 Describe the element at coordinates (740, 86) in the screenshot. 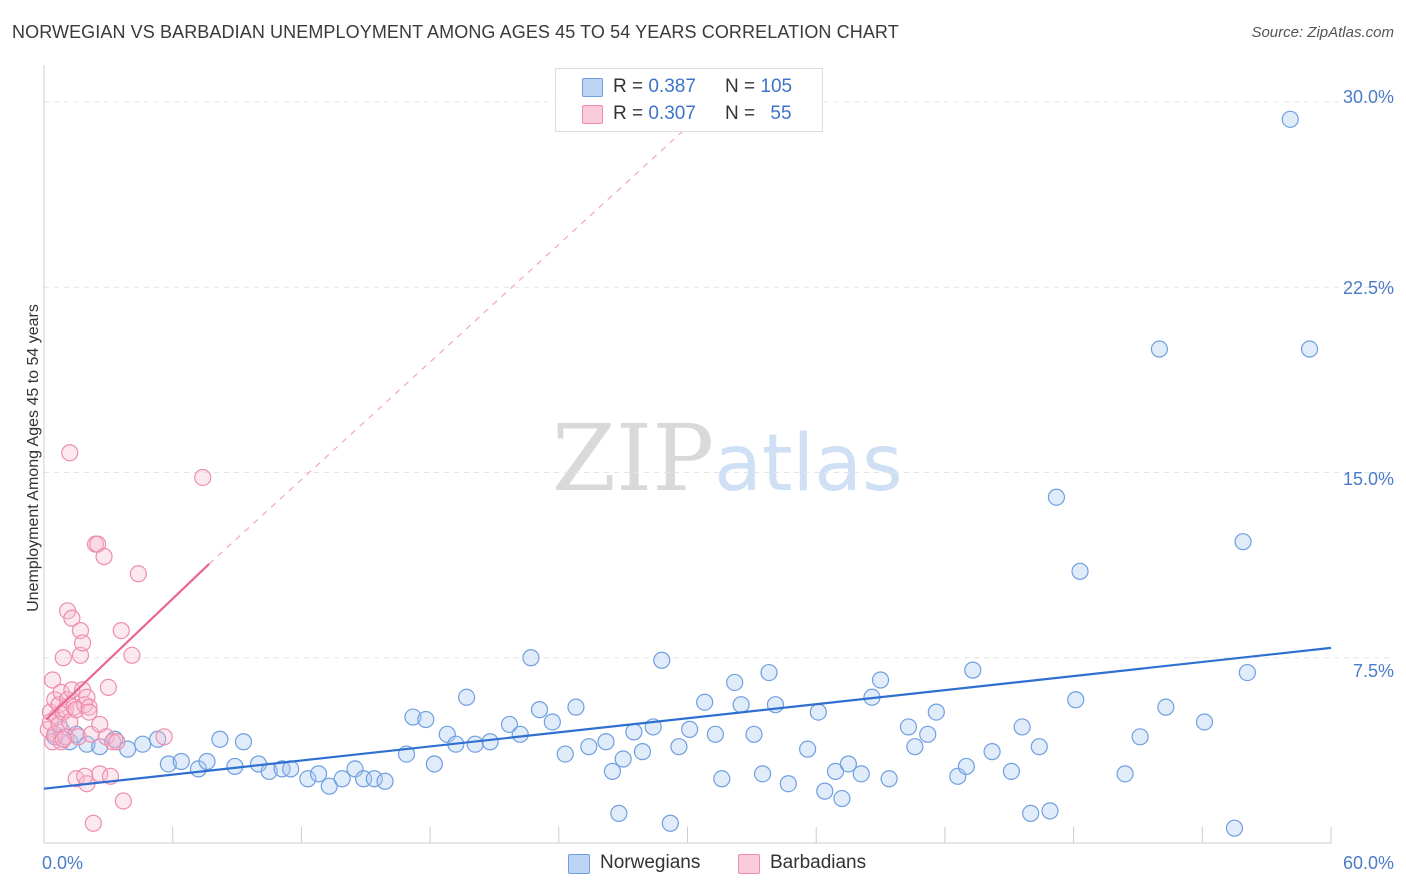

I see `legend-n-label: N =` at that location.